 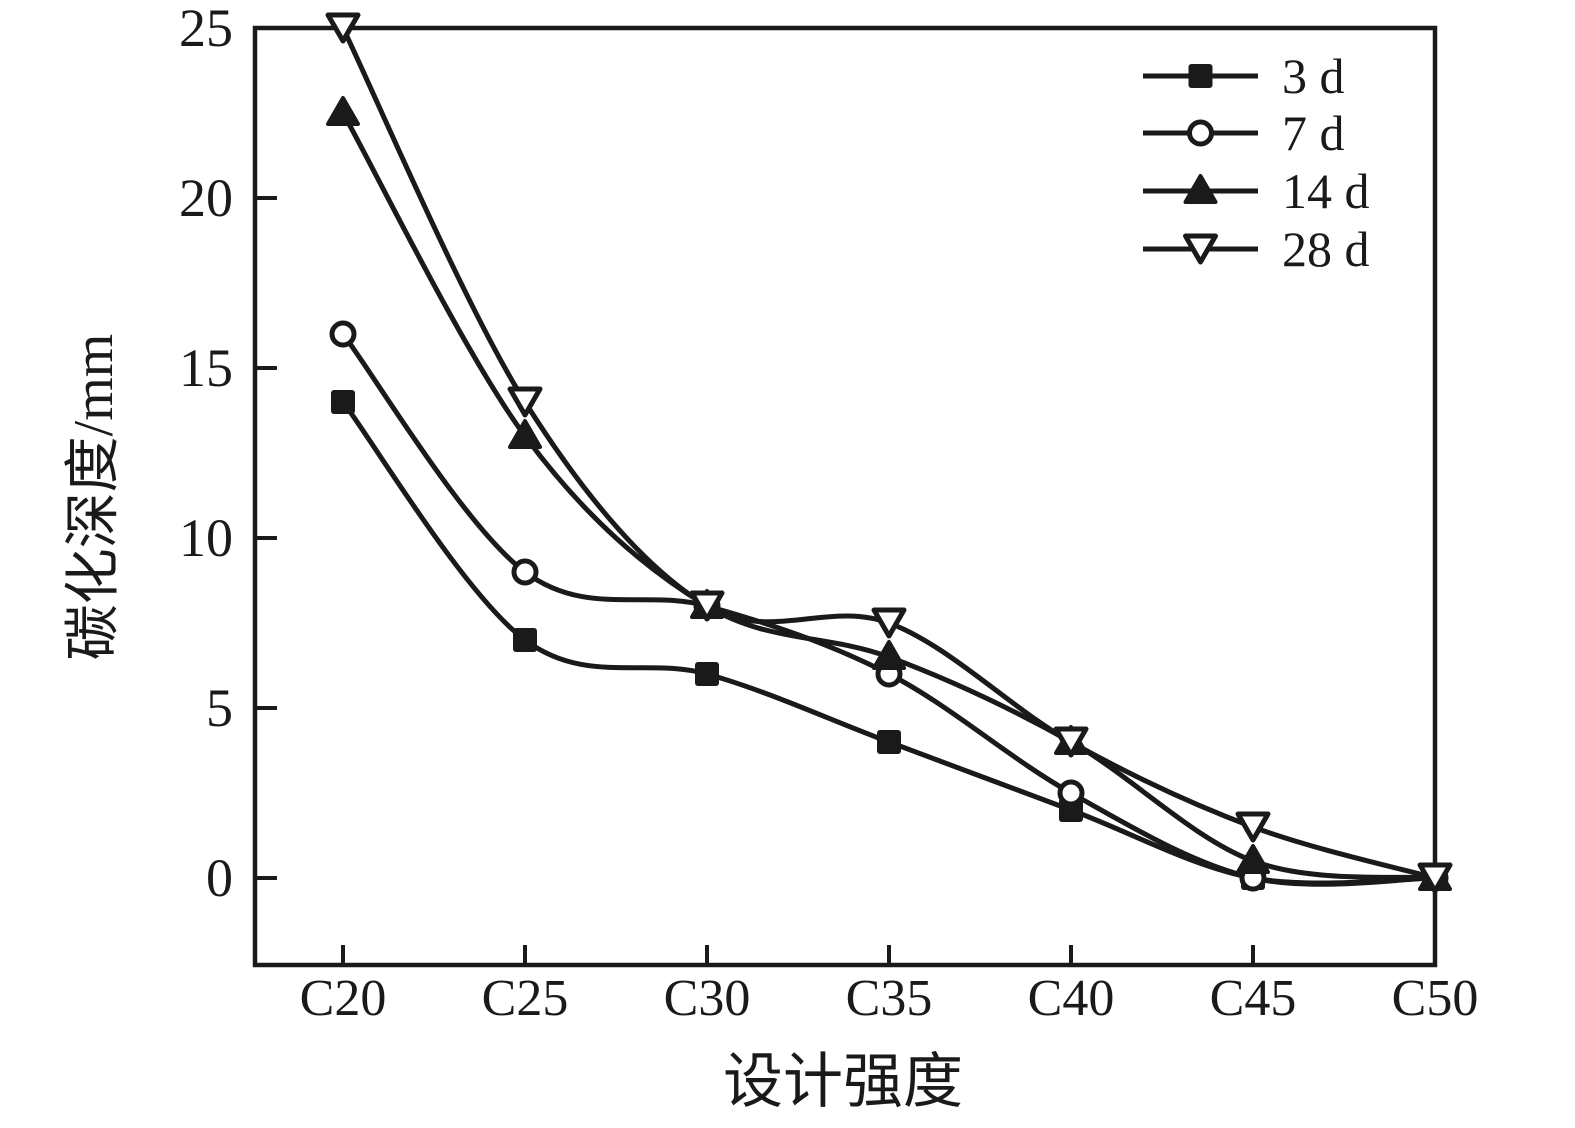 I want to click on marker-14d-c45, so click(x=1253, y=859).